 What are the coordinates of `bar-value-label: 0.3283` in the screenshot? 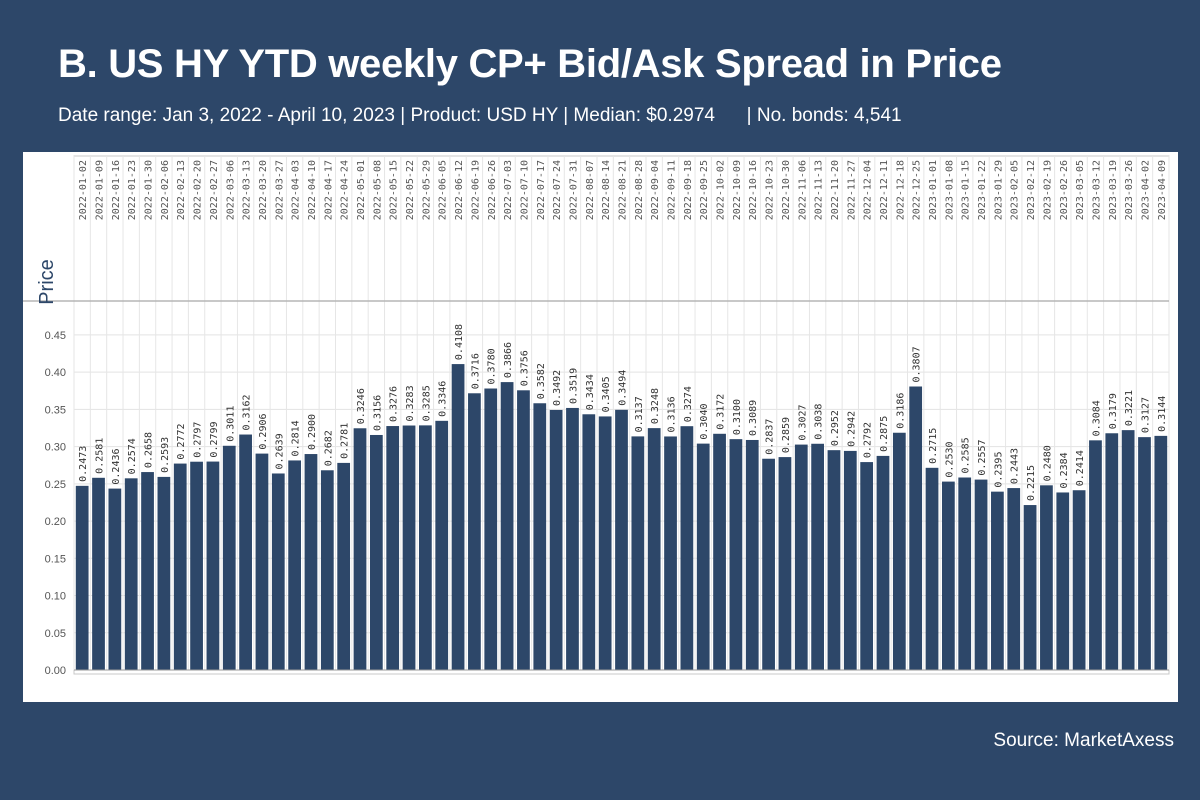 It's located at (410, 403).